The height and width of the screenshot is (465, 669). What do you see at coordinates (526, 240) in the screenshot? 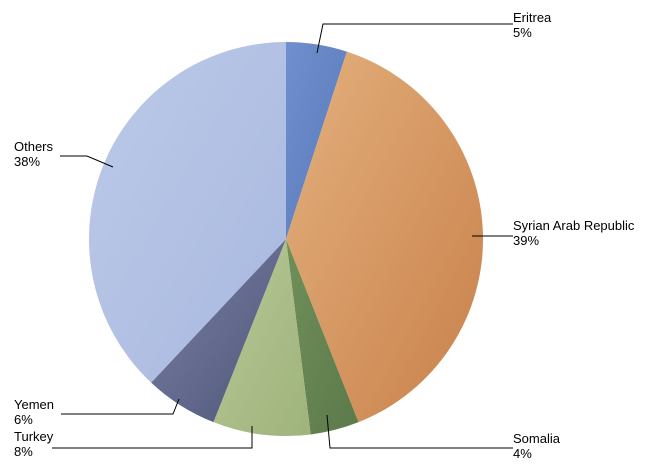
I see `slice-percent-label: 39%` at bounding box center [526, 240].